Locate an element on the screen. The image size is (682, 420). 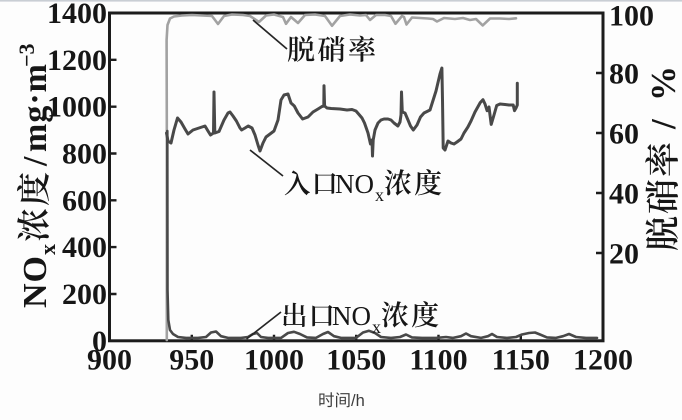
svg-text: 20 is located at coordinates (624, 254).